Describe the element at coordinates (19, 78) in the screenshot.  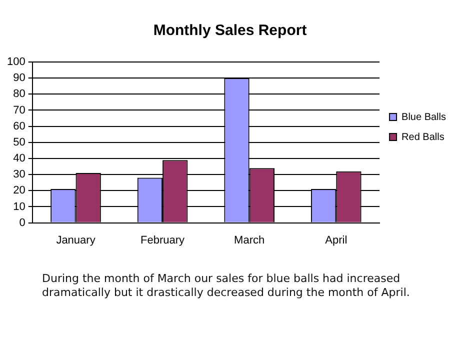
I see `y-tick-label: 90` at that location.